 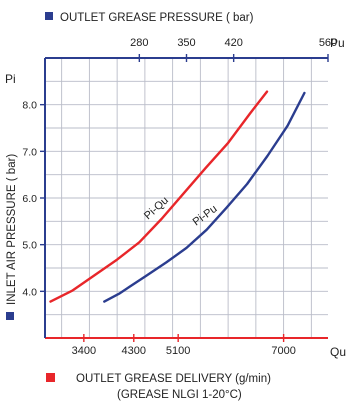 I want to click on y-axis-tick-label: 6.0, so click(x=29, y=199).